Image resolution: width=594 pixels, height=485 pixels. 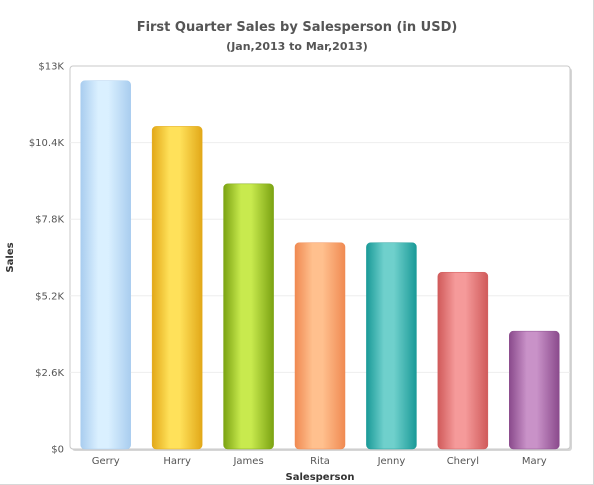 What do you see at coordinates (51, 67) in the screenshot?
I see `y-tick-label: $13K` at bounding box center [51, 67].